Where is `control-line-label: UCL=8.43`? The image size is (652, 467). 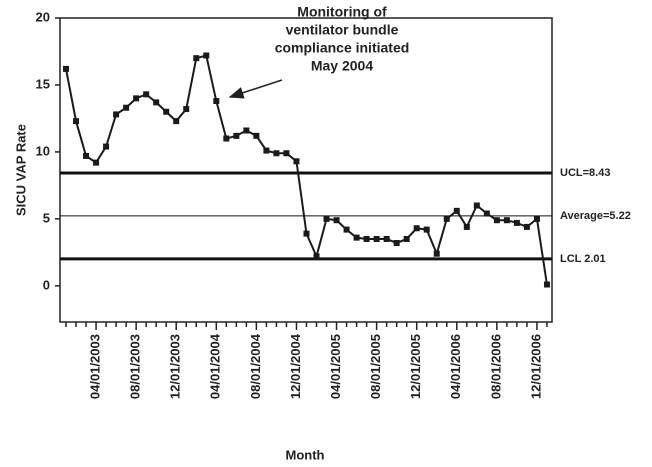 control-line-label: UCL=8.43 is located at coordinates (585, 173).